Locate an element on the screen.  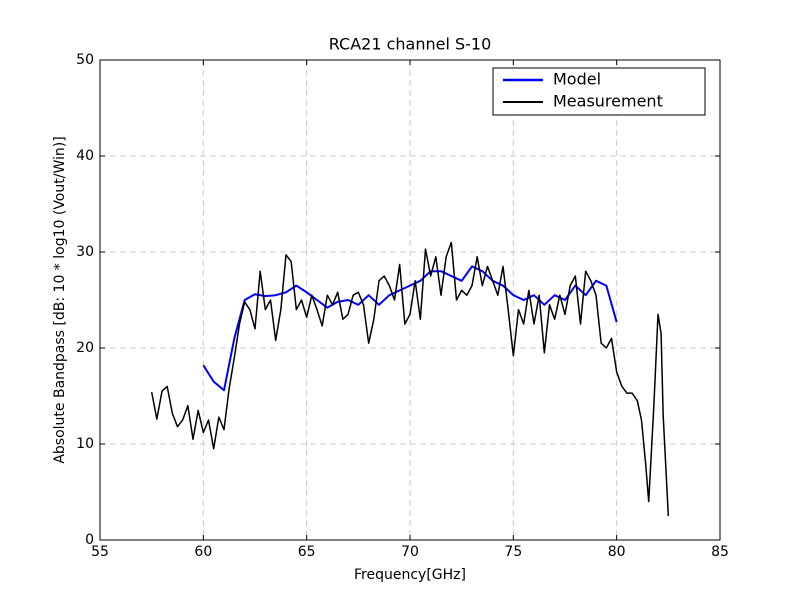
y-tick-label: 30 is located at coordinates (85, 252).